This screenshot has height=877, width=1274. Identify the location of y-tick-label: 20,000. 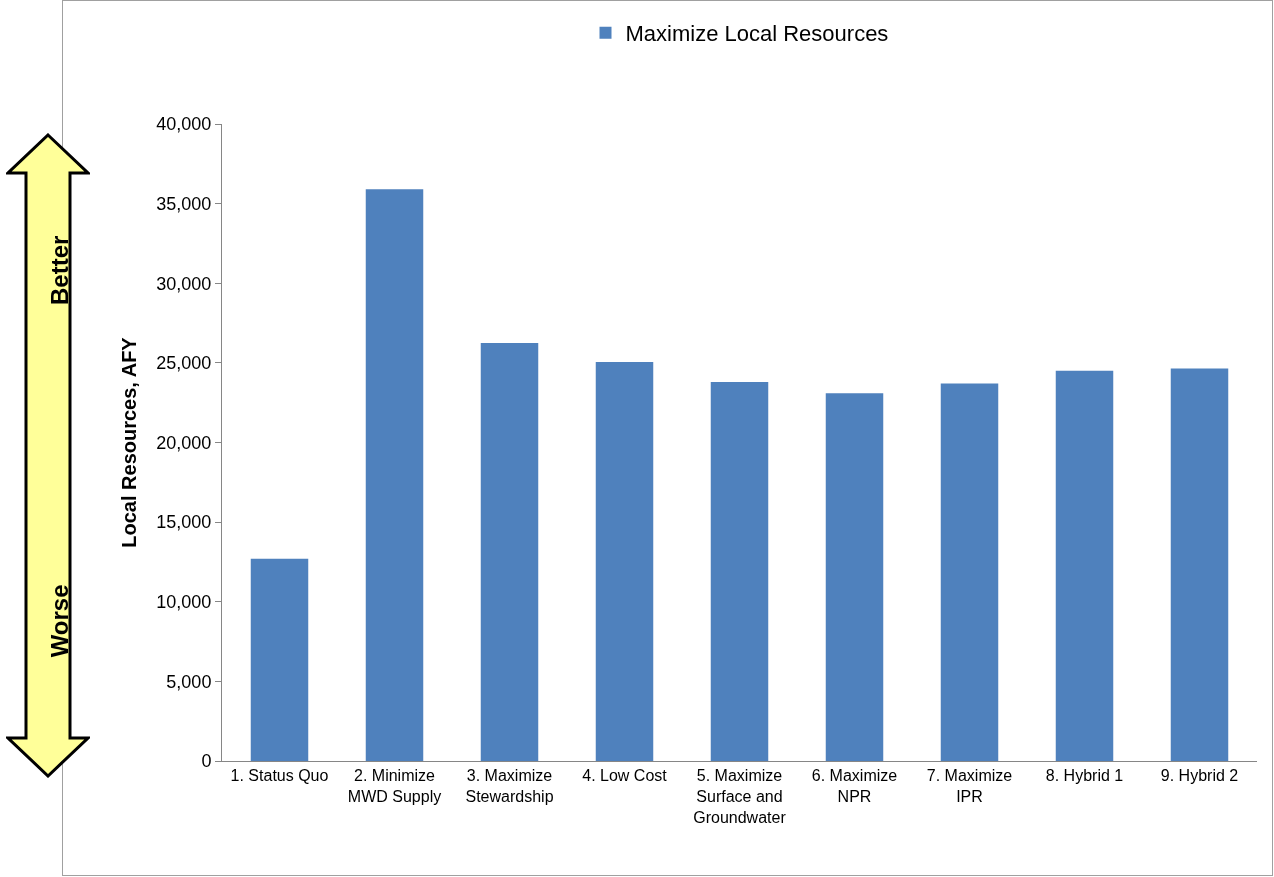
(184, 442).